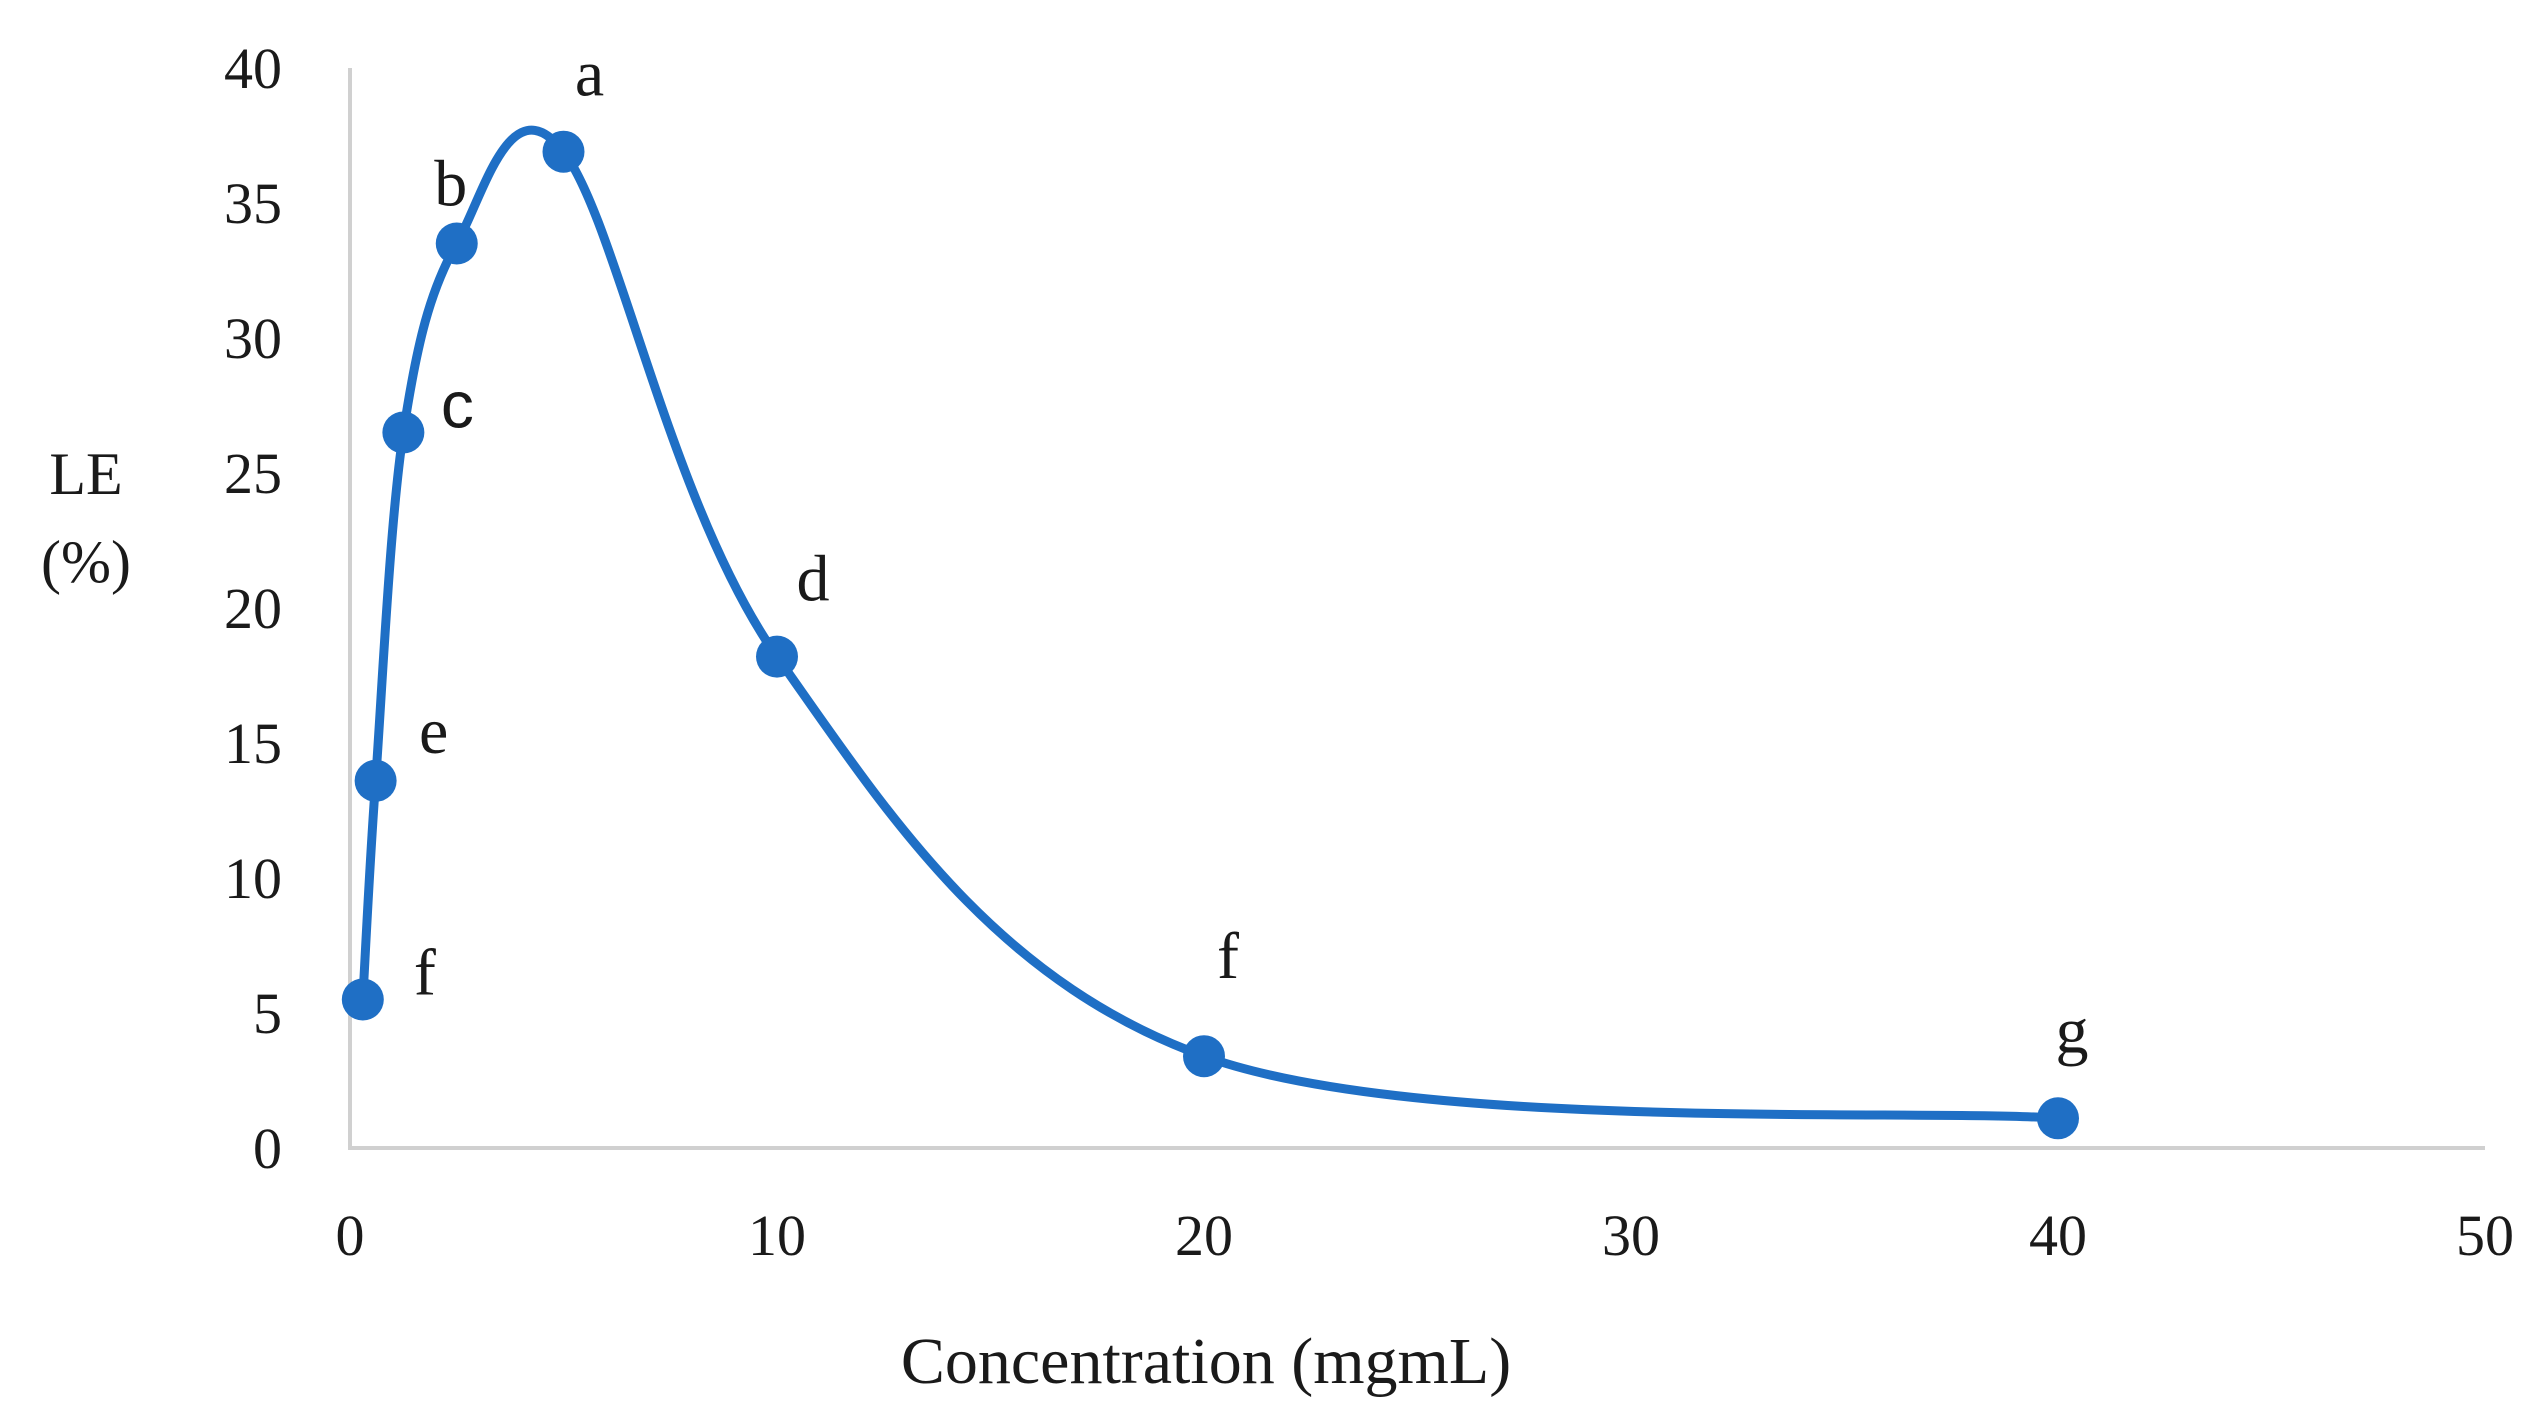 Image resolution: width=2534 pixels, height=1426 pixels. What do you see at coordinates (267, 1013) in the screenshot?
I see `y-tick-label: 5` at bounding box center [267, 1013].